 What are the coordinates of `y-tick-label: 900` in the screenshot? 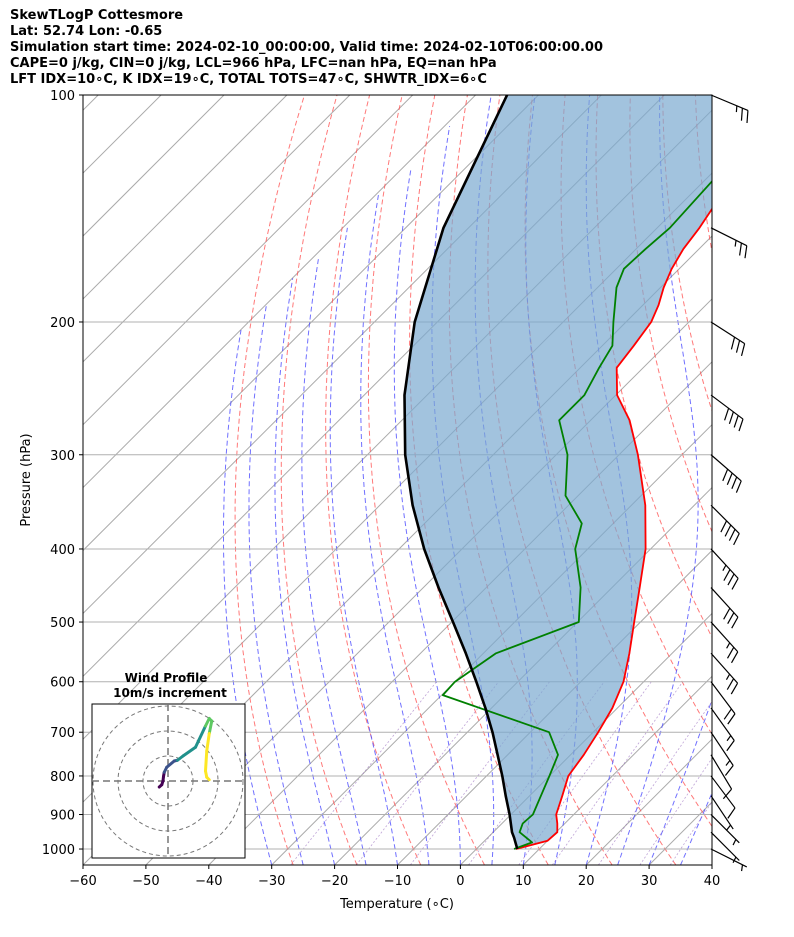 It's located at (62, 816).